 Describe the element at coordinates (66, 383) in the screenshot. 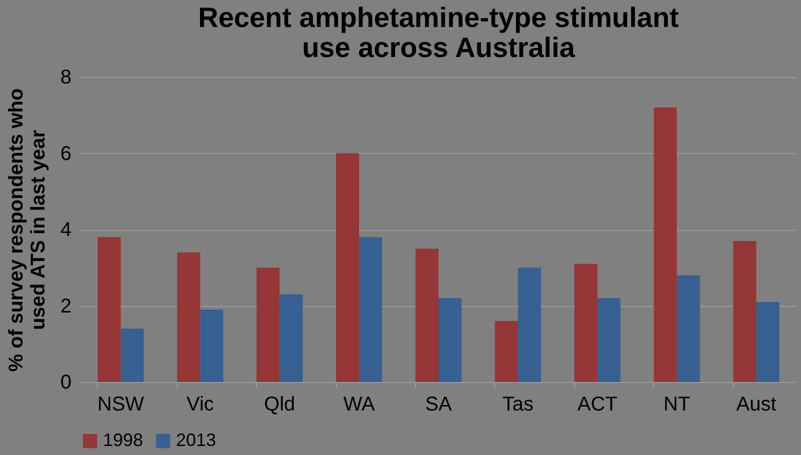

I see `y-tick-label: 0` at that location.